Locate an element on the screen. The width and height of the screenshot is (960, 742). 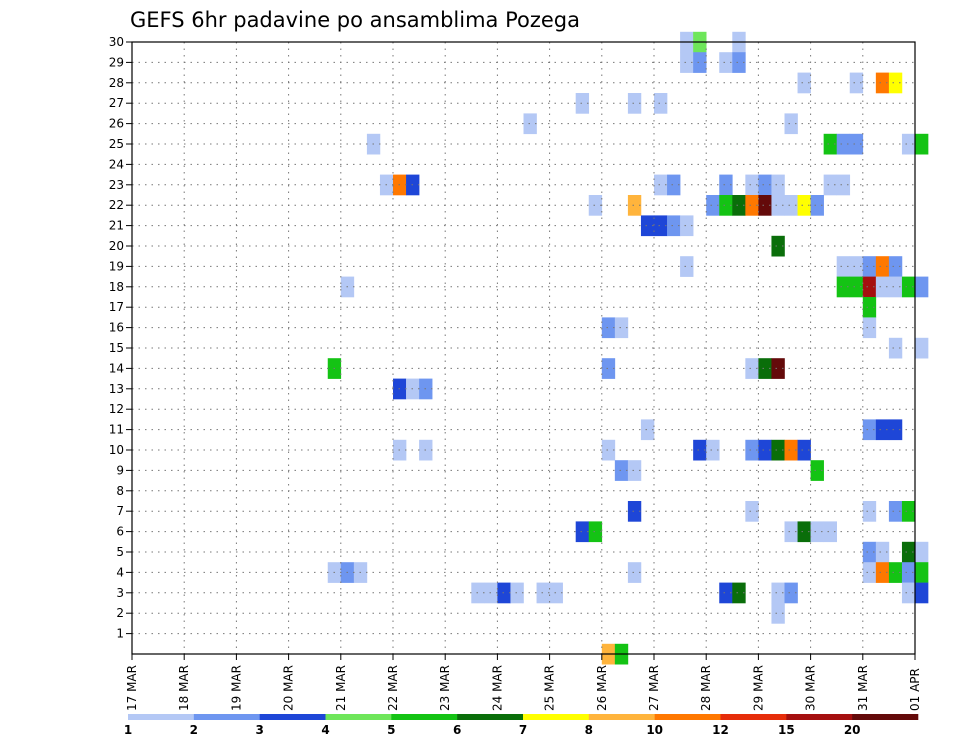
x-tick-label: 25 MAR is located at coordinates (550, 688).